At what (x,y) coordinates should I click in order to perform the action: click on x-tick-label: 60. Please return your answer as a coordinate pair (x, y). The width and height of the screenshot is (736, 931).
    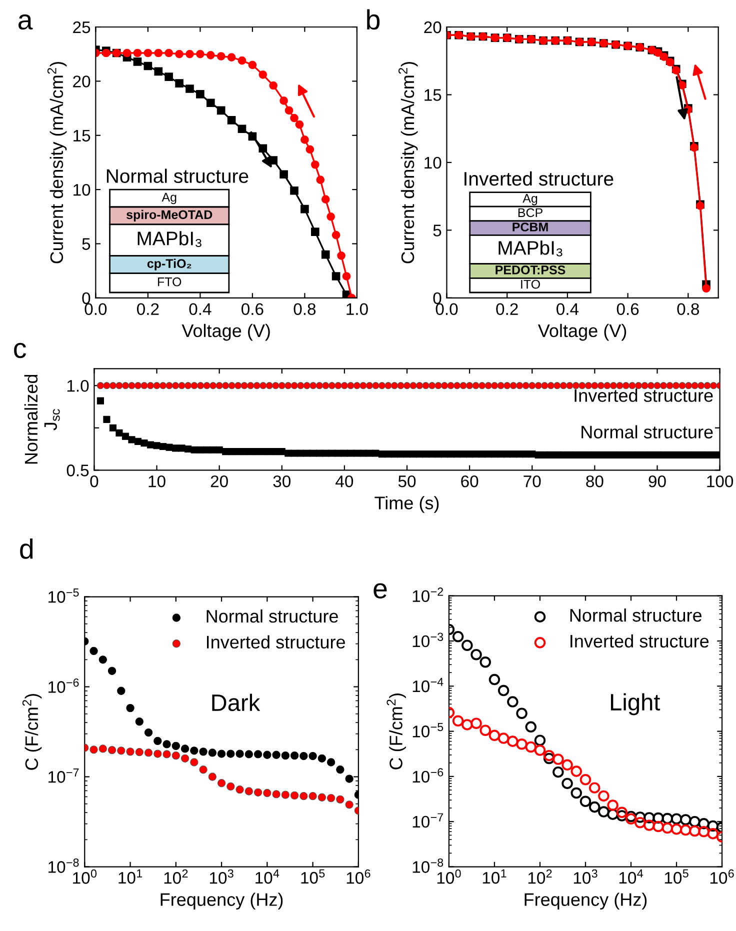
    Looking at the image, I should click on (469, 481).